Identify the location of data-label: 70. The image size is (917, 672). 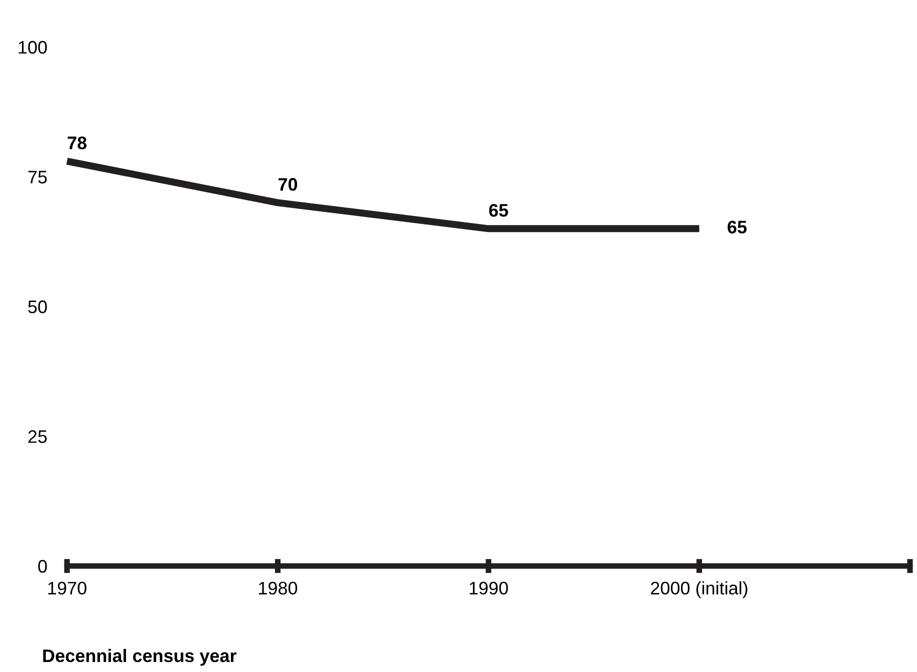
(288, 184).